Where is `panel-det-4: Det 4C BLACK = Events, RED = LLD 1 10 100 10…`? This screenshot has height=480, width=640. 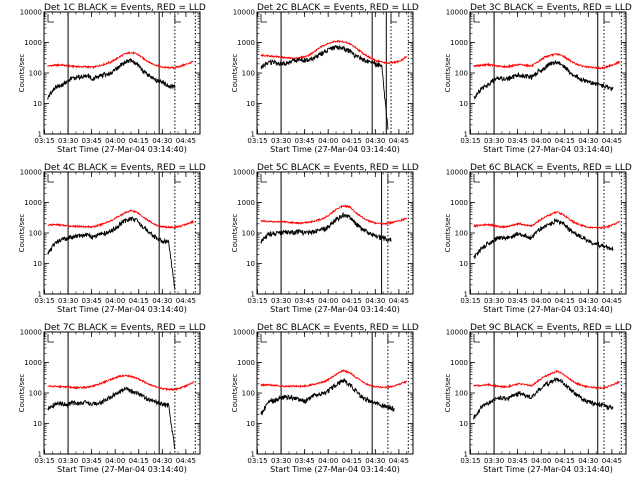
panel-det-4: Det 4C BLACK = Events, RED = LLD 1 10 100 10… is located at coordinates (112, 238).